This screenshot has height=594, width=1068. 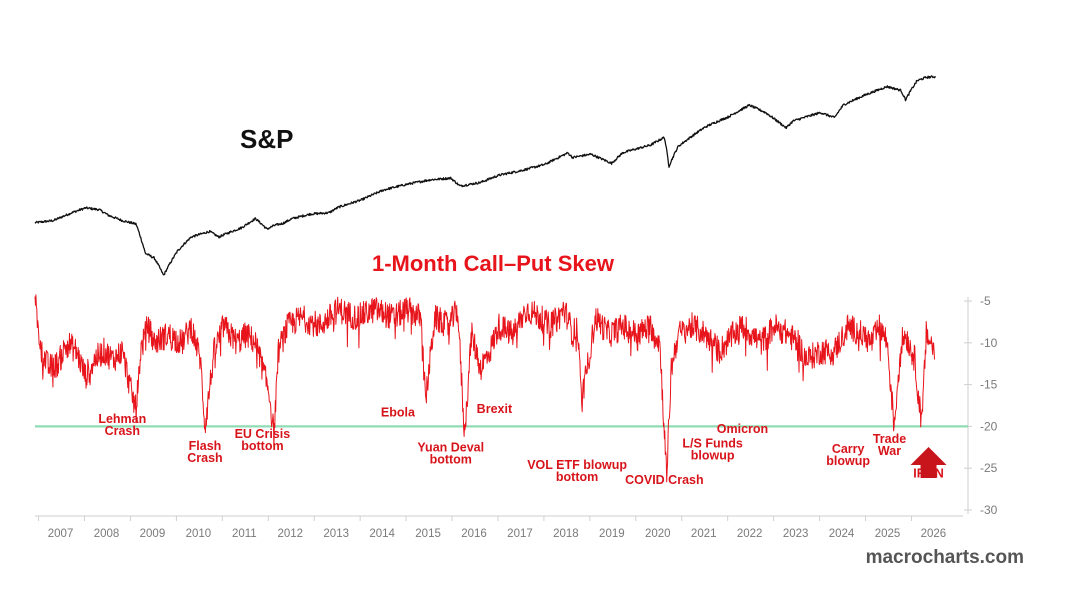 What do you see at coordinates (266, 139) in the screenshot?
I see `sp-series-label: S&P` at bounding box center [266, 139].